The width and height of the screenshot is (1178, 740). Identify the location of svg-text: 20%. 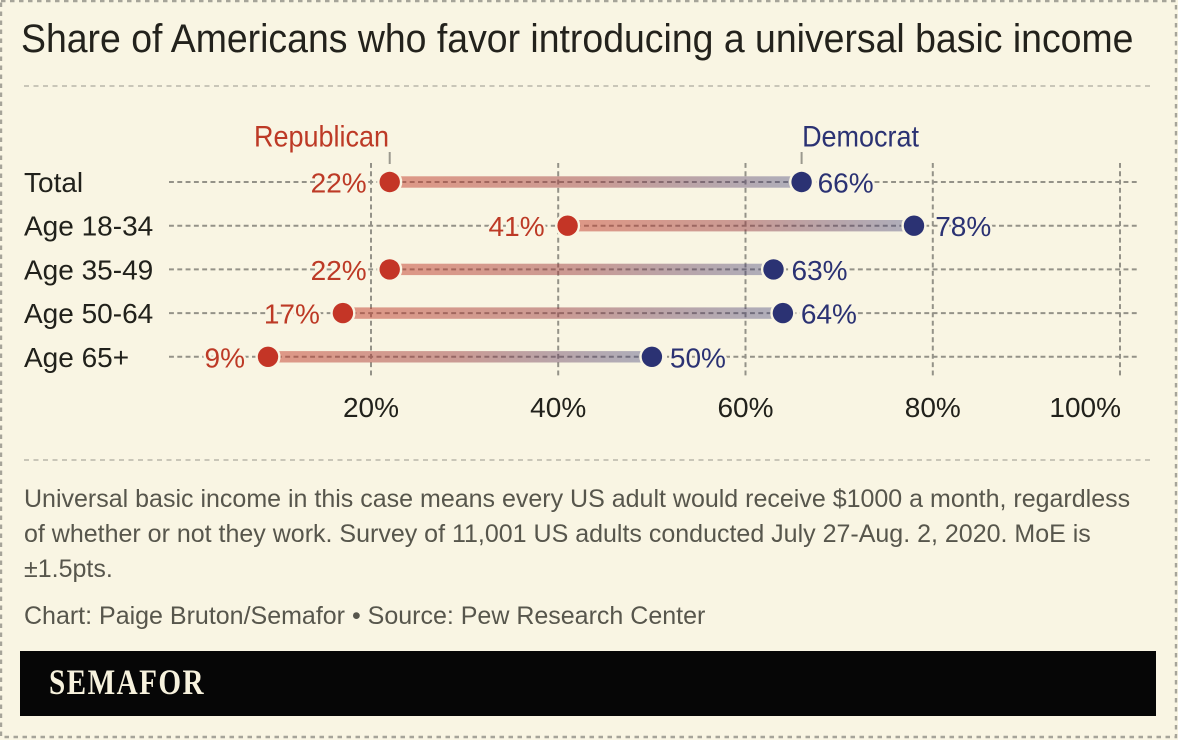
(371, 407).